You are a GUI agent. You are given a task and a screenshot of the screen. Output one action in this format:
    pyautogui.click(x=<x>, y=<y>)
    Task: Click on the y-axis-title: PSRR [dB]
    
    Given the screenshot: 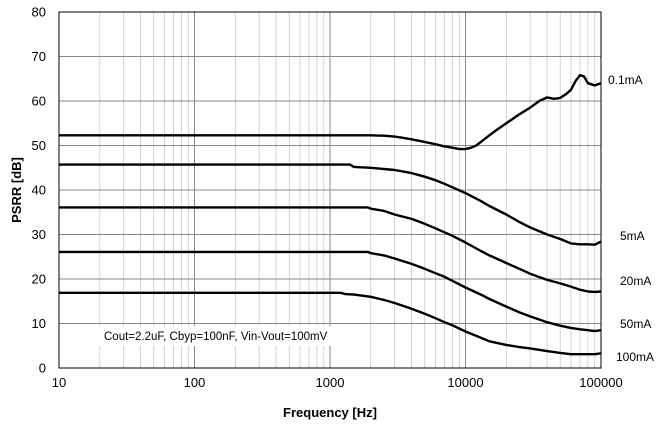 What is the action you would take?
    pyautogui.click(x=16, y=190)
    